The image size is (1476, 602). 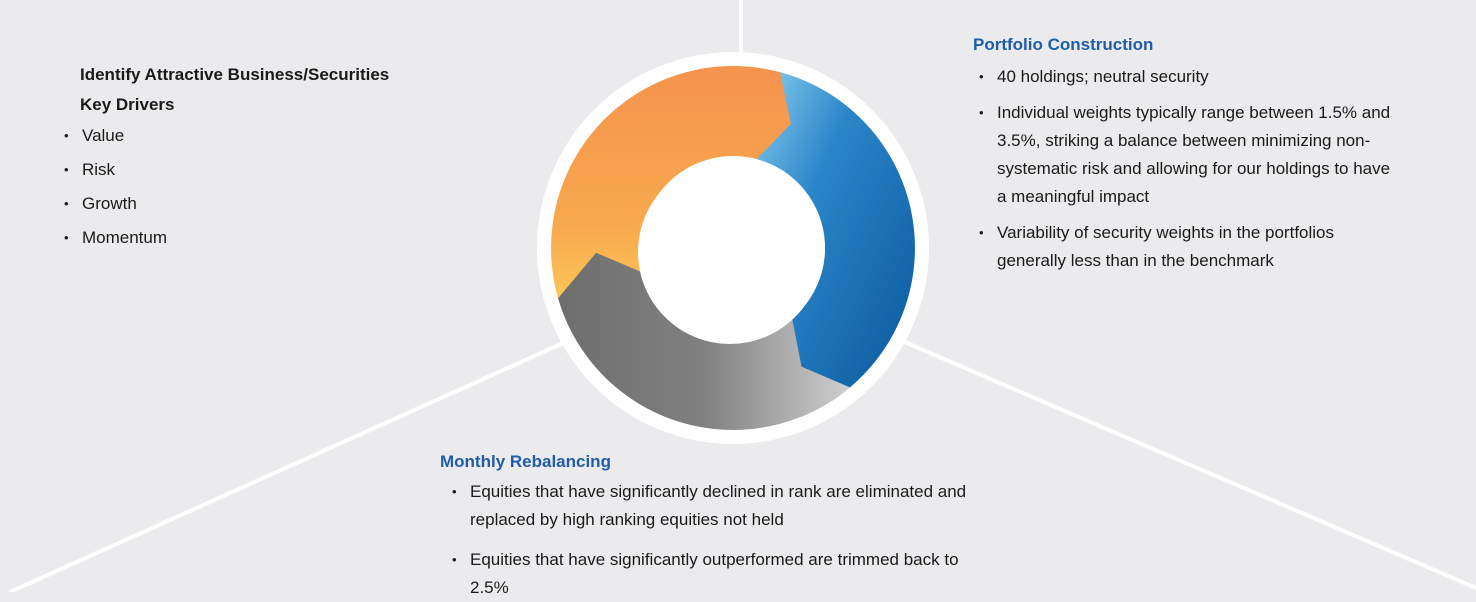 What do you see at coordinates (226, 136) in the screenshot?
I see `bullet: Value` at bounding box center [226, 136].